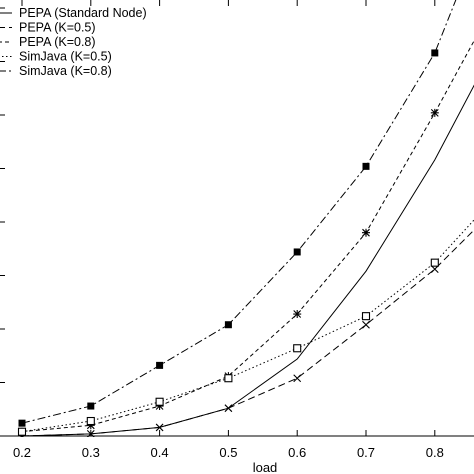 The image size is (474, 474). I want to click on x-tick-labels: 0.2 0.3 0.4 0.5 0.6 0.7 0.8, so click(228, 452).